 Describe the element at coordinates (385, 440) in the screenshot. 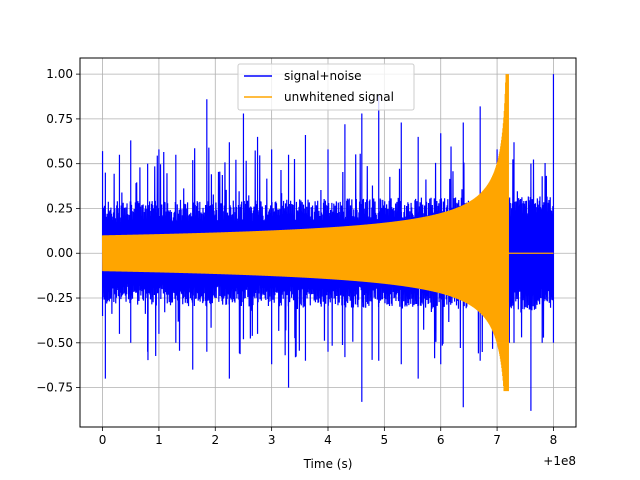

I see `x-tick-label: 5` at that location.